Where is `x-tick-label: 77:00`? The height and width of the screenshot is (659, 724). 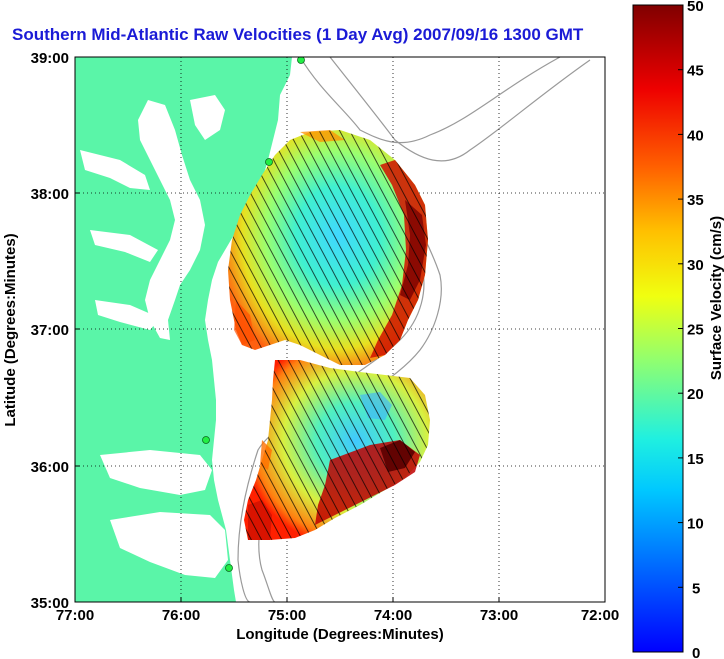 x-tick-label: 77:00 is located at coordinates (75, 615).